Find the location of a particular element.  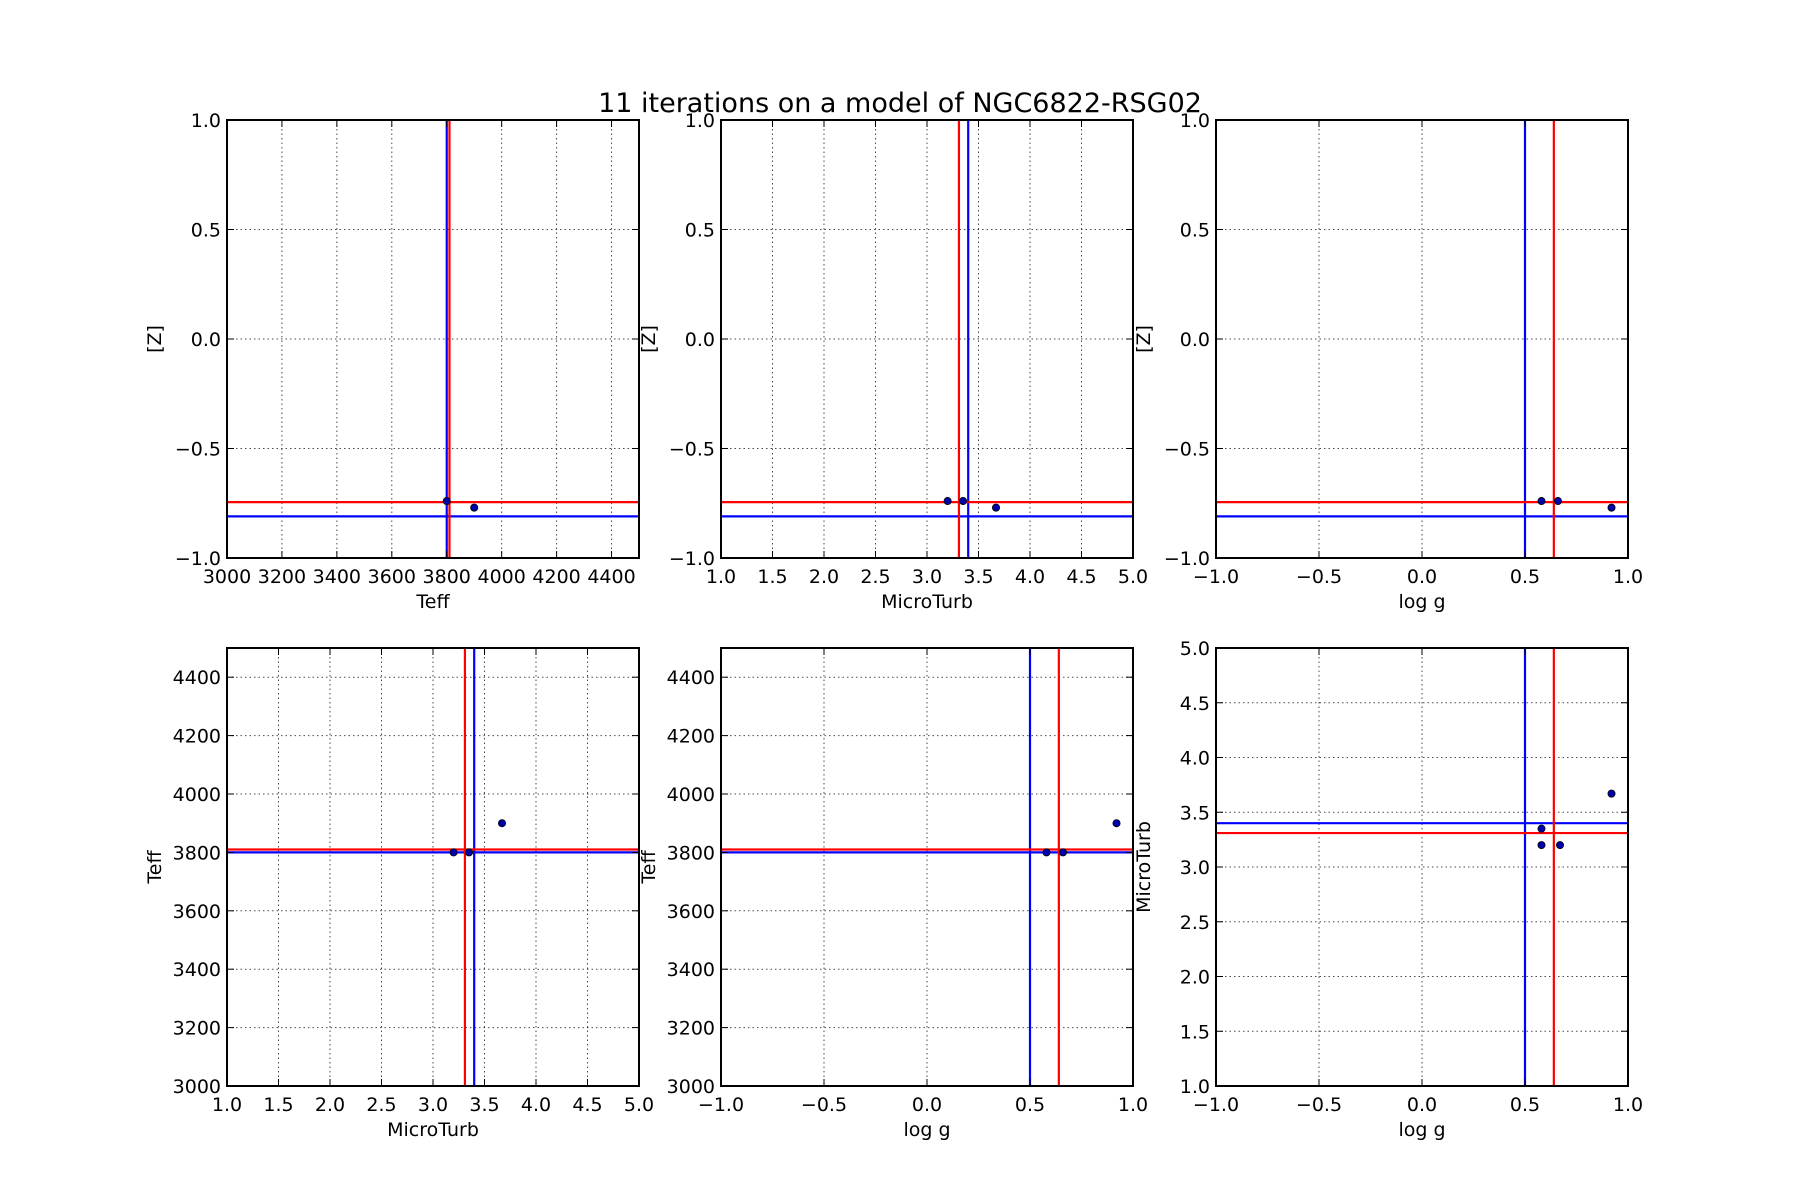

y-tick-label: 3400 is located at coordinates (691, 970).